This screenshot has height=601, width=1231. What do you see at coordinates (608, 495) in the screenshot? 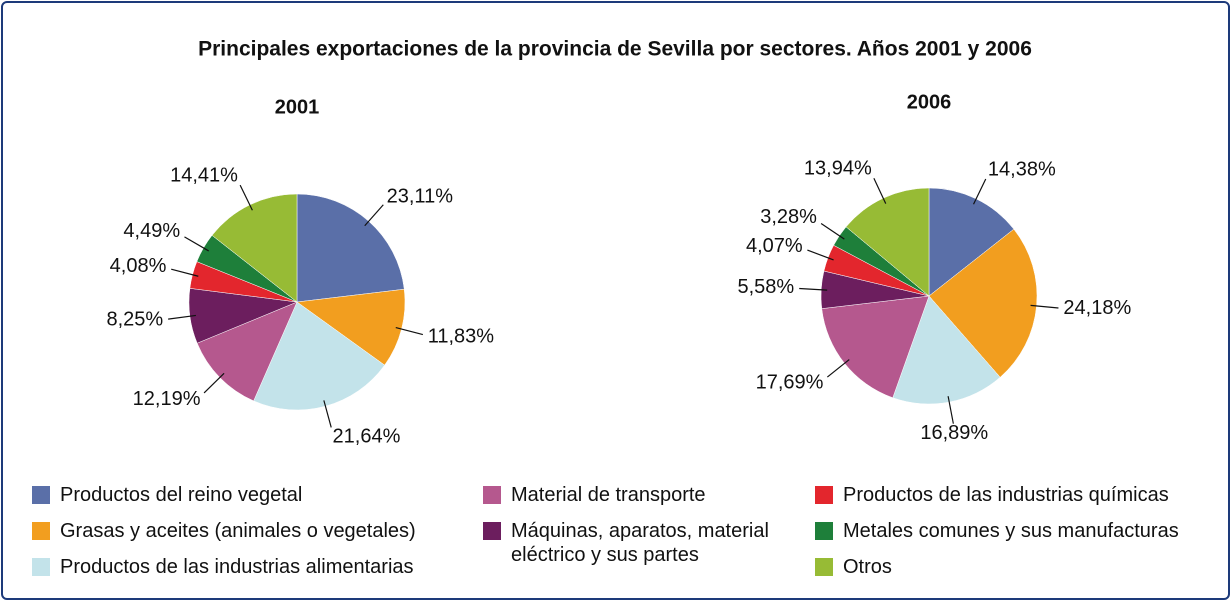
I see `legend-label: Material de transporte` at bounding box center [608, 495].